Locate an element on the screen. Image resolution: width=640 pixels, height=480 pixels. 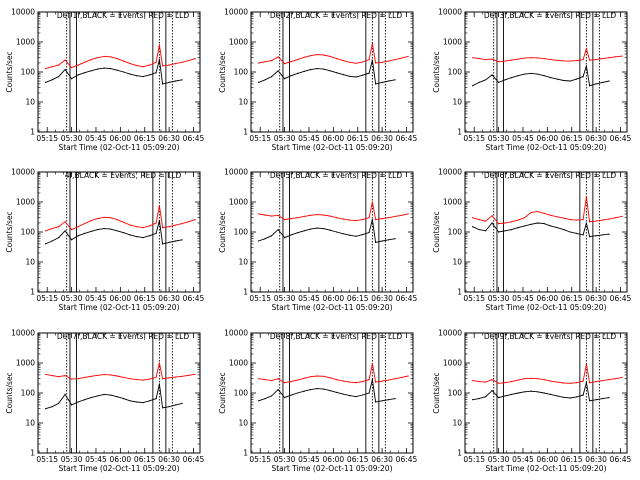
chart-title: Det 8f,BLACK = Events, RED = LLD is located at coordinates (336, 336).